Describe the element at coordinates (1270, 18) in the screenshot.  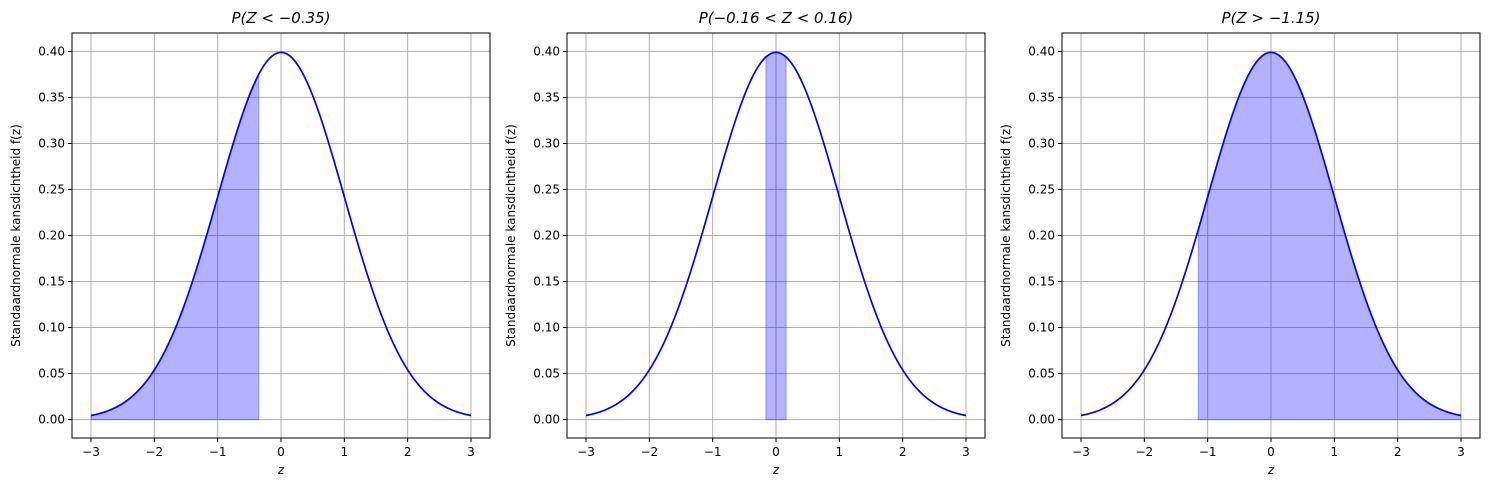
I see `chart-title: P(Z > −1.15)` at that location.